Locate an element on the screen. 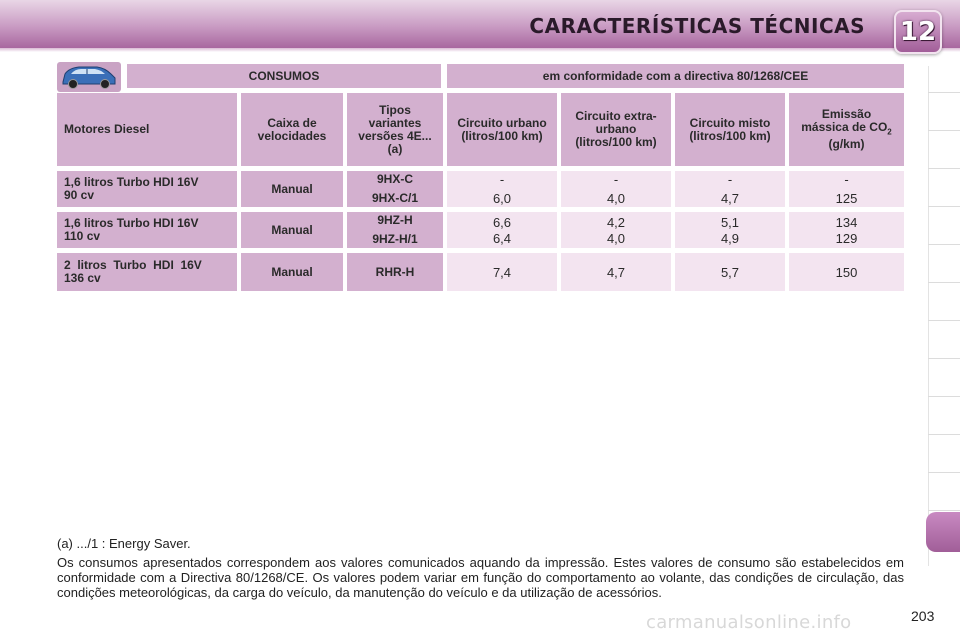 The width and height of the screenshot is (960, 640). engine-text: 1,6 litros Turbo HDI 16V 90 cv is located at coordinates (131, 189).